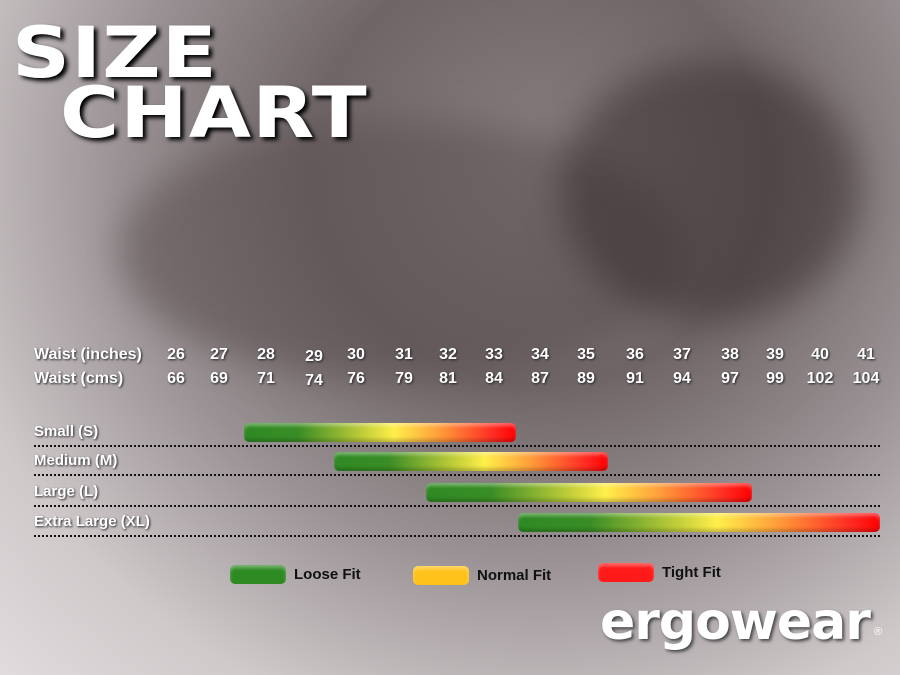 This screenshot has height=675, width=900. I want to click on waist-inch-value: 34, so click(540, 354).